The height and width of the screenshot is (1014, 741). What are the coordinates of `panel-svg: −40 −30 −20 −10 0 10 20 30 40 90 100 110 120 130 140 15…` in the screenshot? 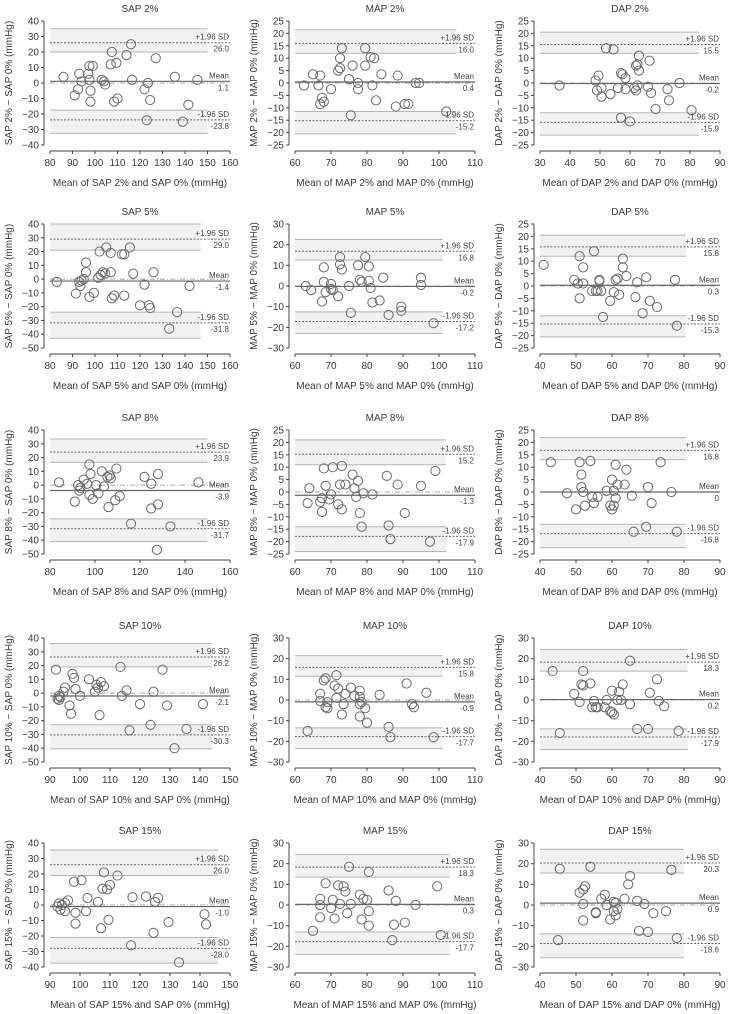 It's located at (121, 918).